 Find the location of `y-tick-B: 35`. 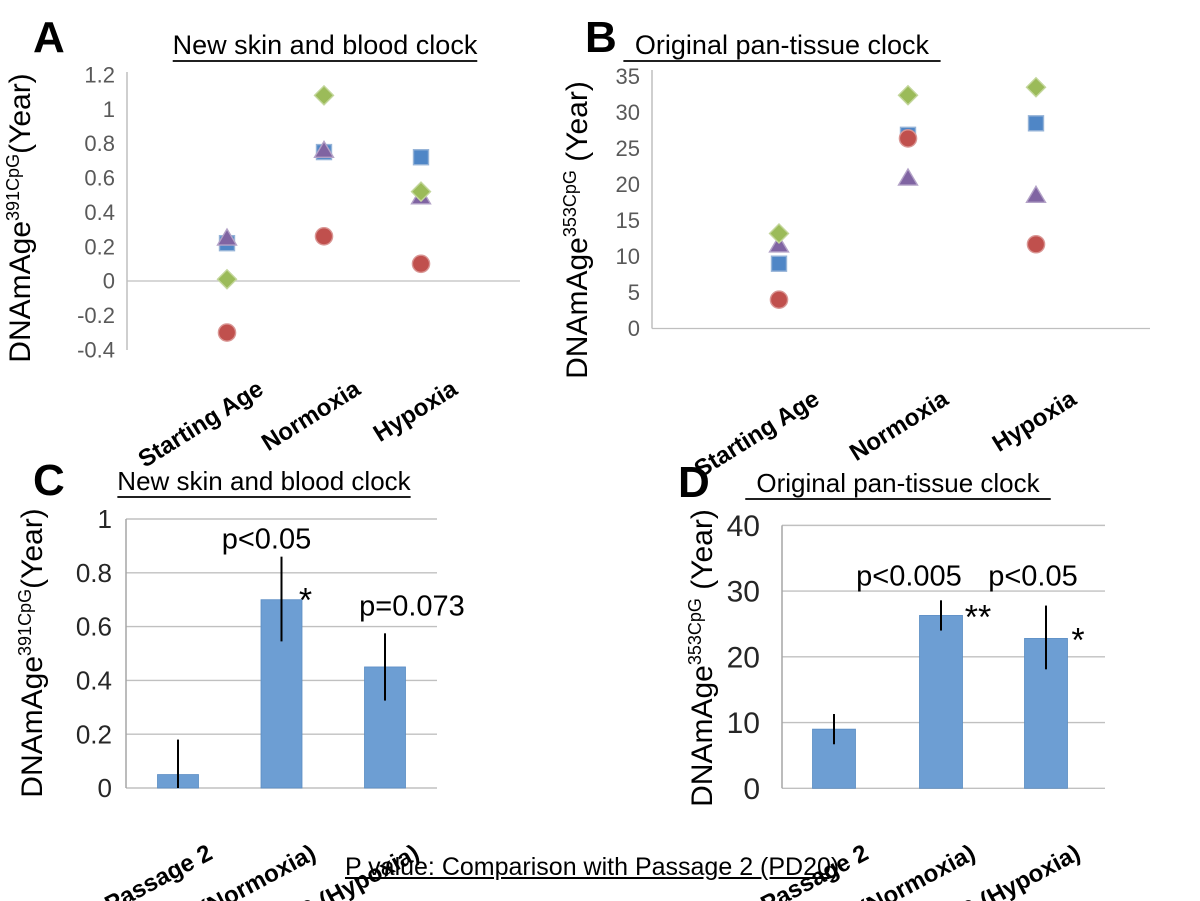

y-tick-B: 35 is located at coordinates (628, 76).